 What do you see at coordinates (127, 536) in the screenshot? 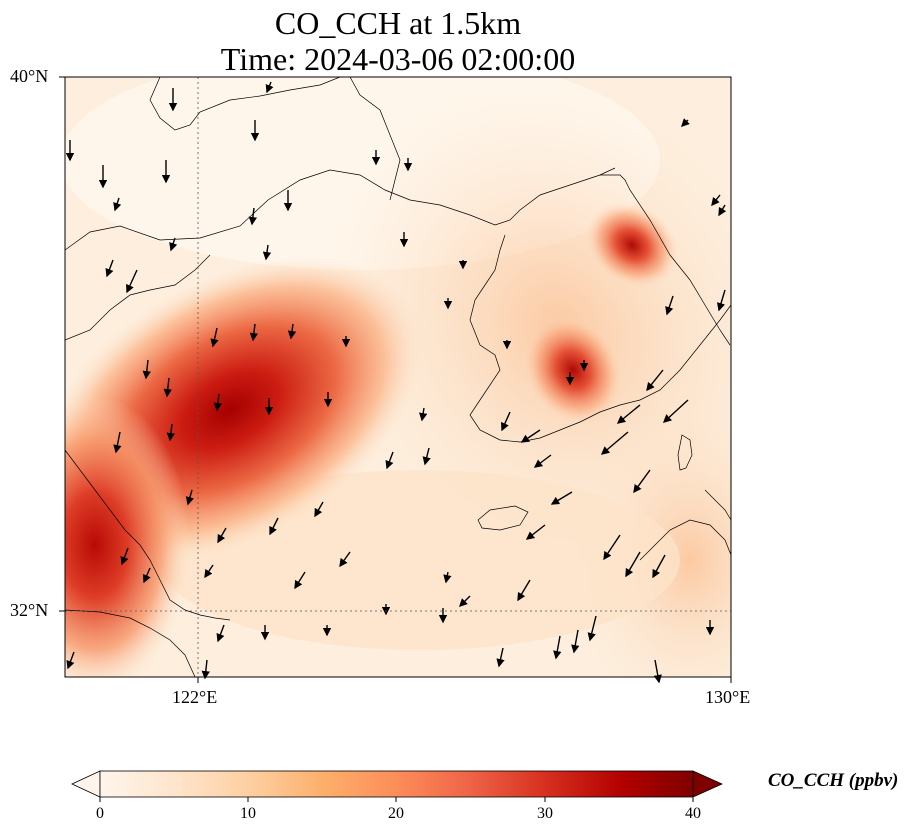
I see `plume-south-china-coast` at bounding box center [127, 536].